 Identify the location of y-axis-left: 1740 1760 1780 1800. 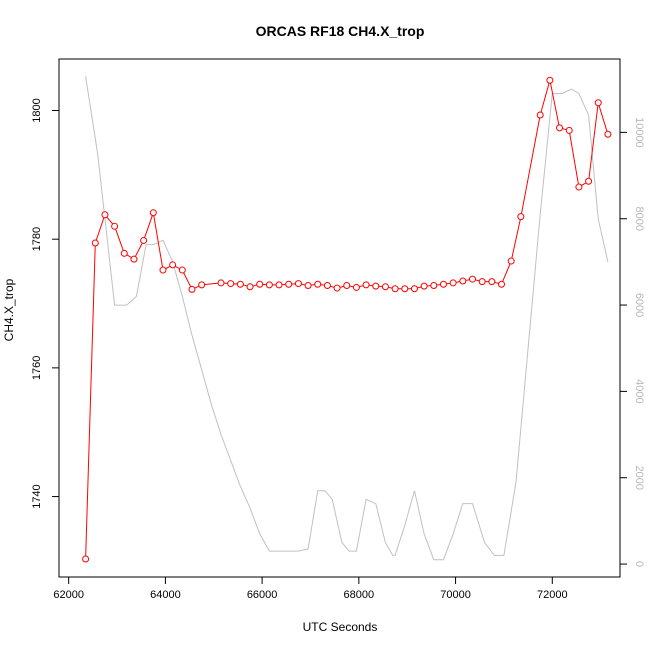
(45, 303).